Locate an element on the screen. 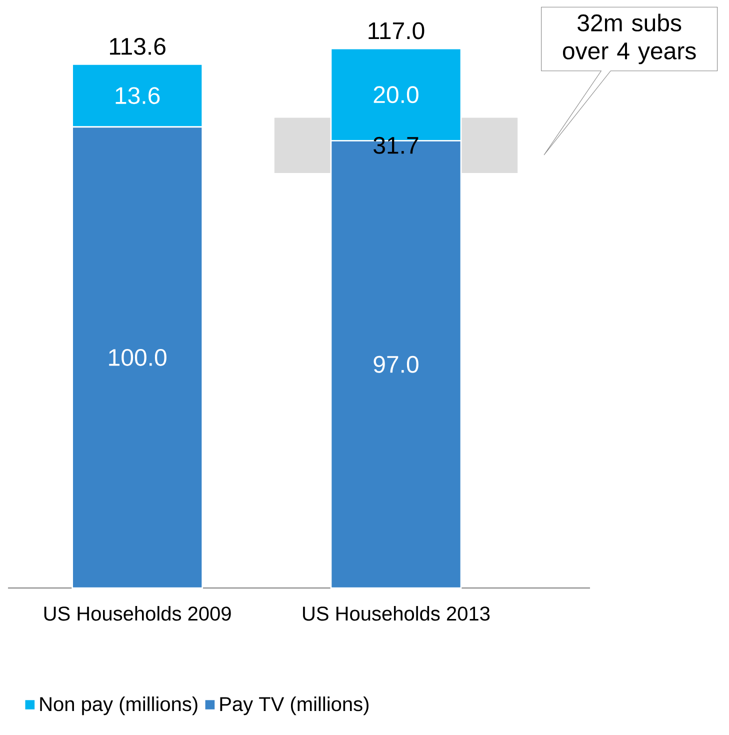 The image size is (729, 735). data-label: 100.0 is located at coordinates (137, 357).